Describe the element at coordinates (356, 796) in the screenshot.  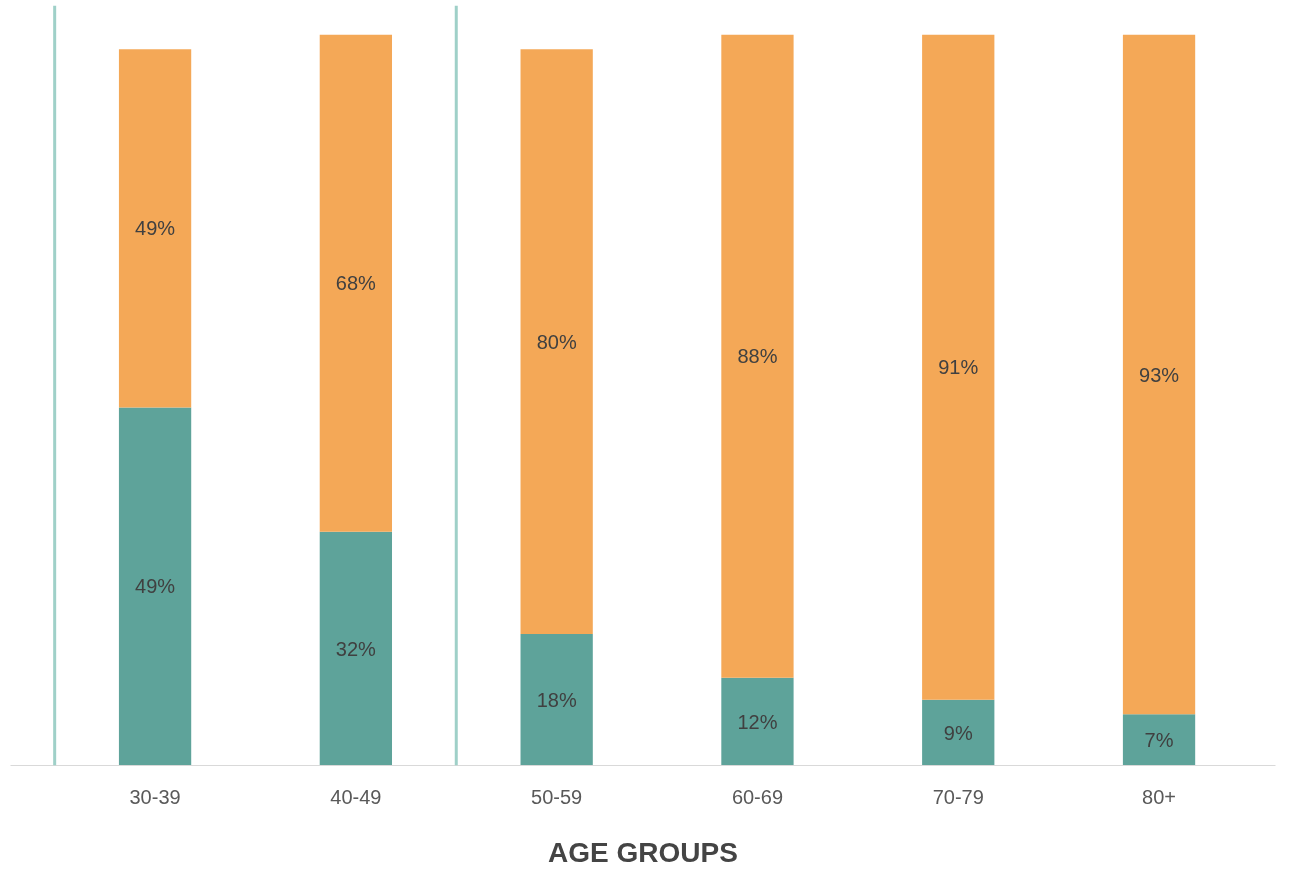
I see `x-tick-label: 40-49` at that location.